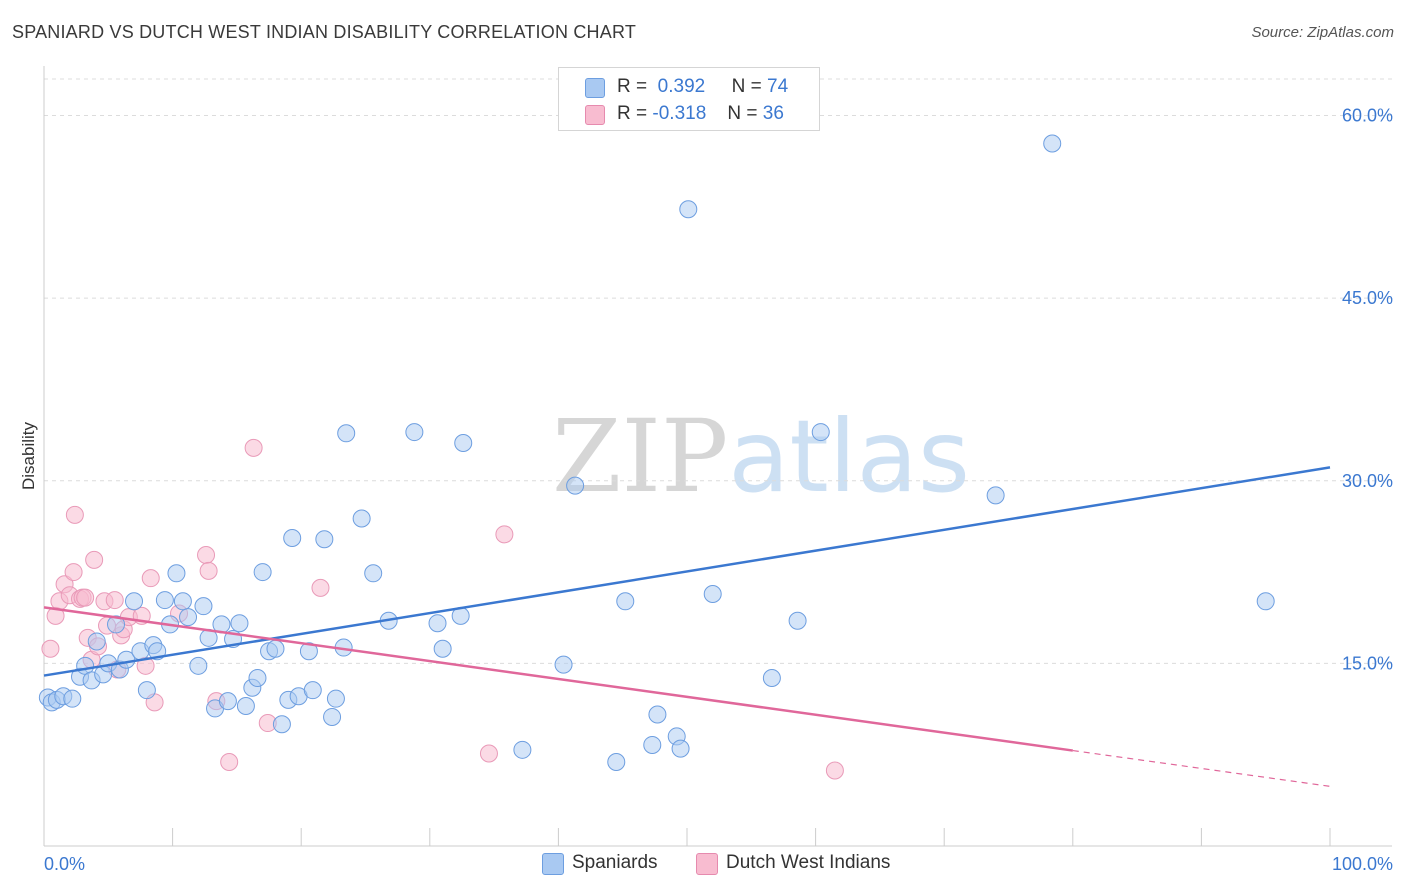 This screenshot has height=892, width=1406. What do you see at coordinates (778, 86) in the screenshot?
I see `legend-n-value-spaniards: 74` at bounding box center [778, 86].